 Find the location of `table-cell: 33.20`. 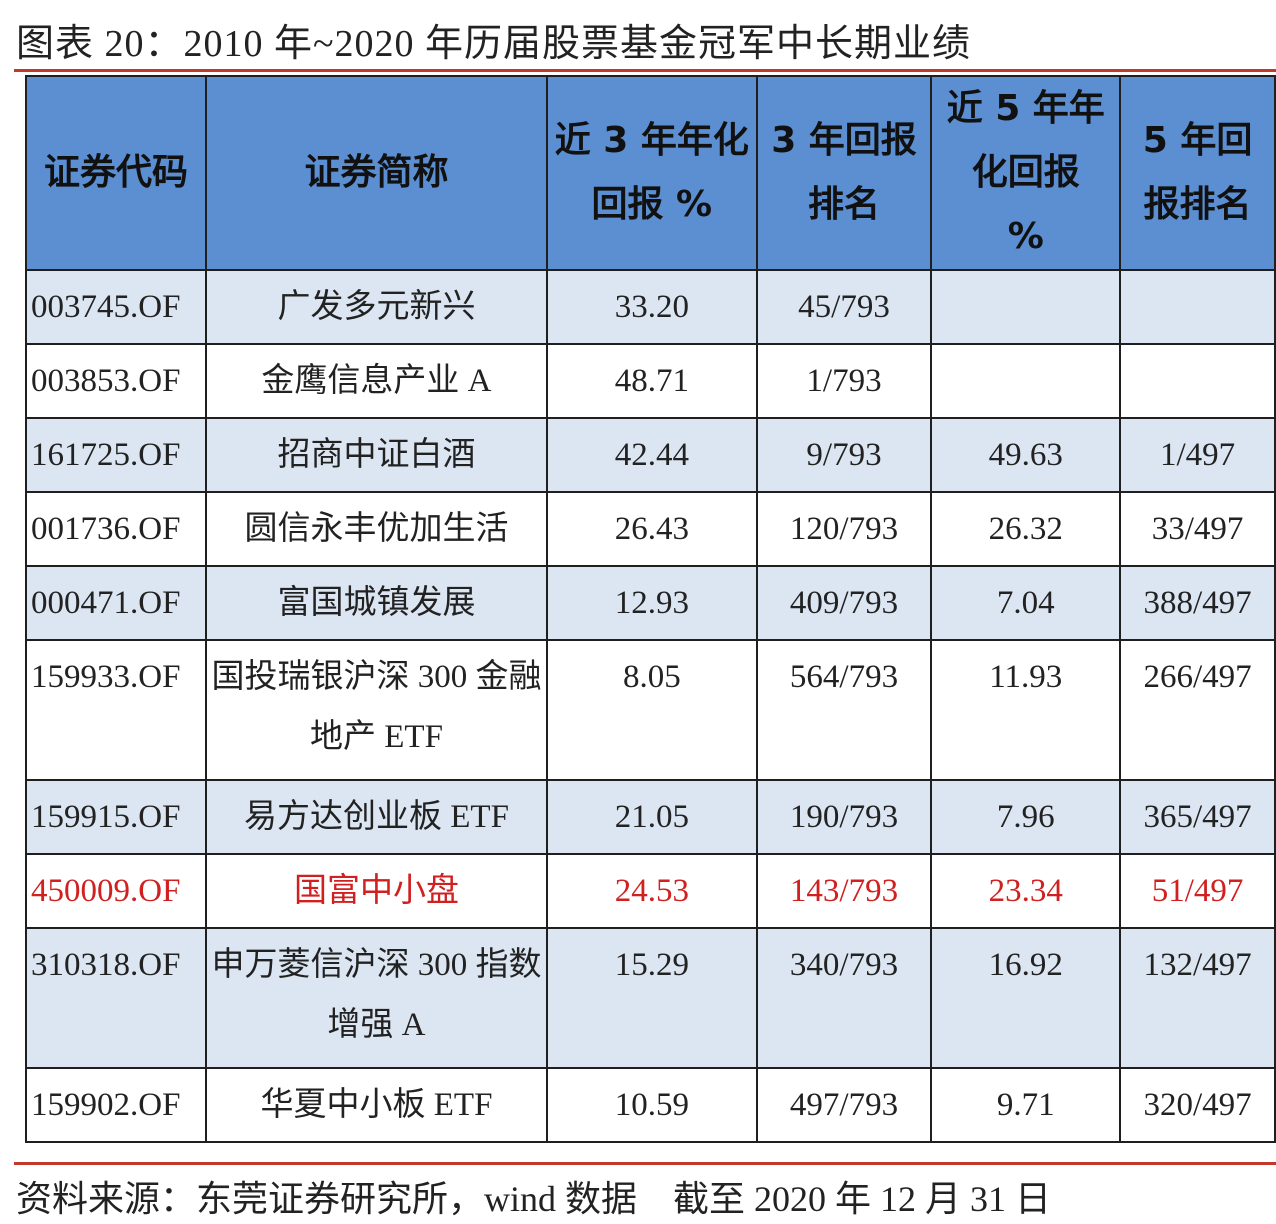

table-cell: 33.20 is located at coordinates (652, 307).